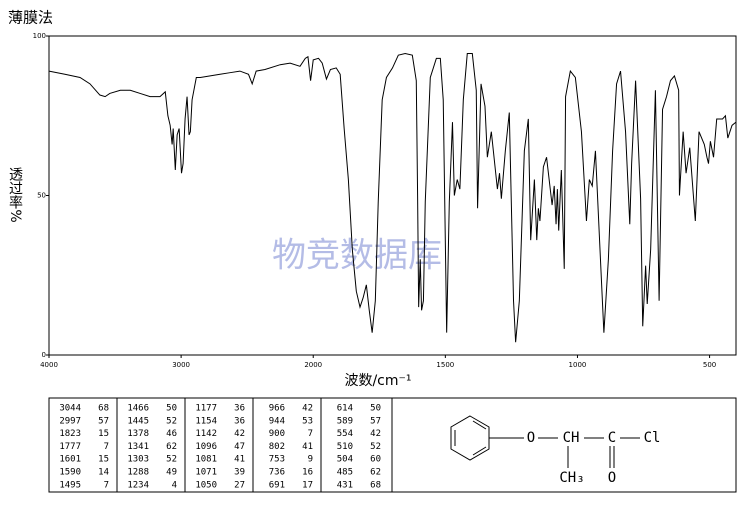 This screenshot has height=510, width=737. Describe the element at coordinates (612, 438) in the screenshot. I see `atom-label: C` at that location.